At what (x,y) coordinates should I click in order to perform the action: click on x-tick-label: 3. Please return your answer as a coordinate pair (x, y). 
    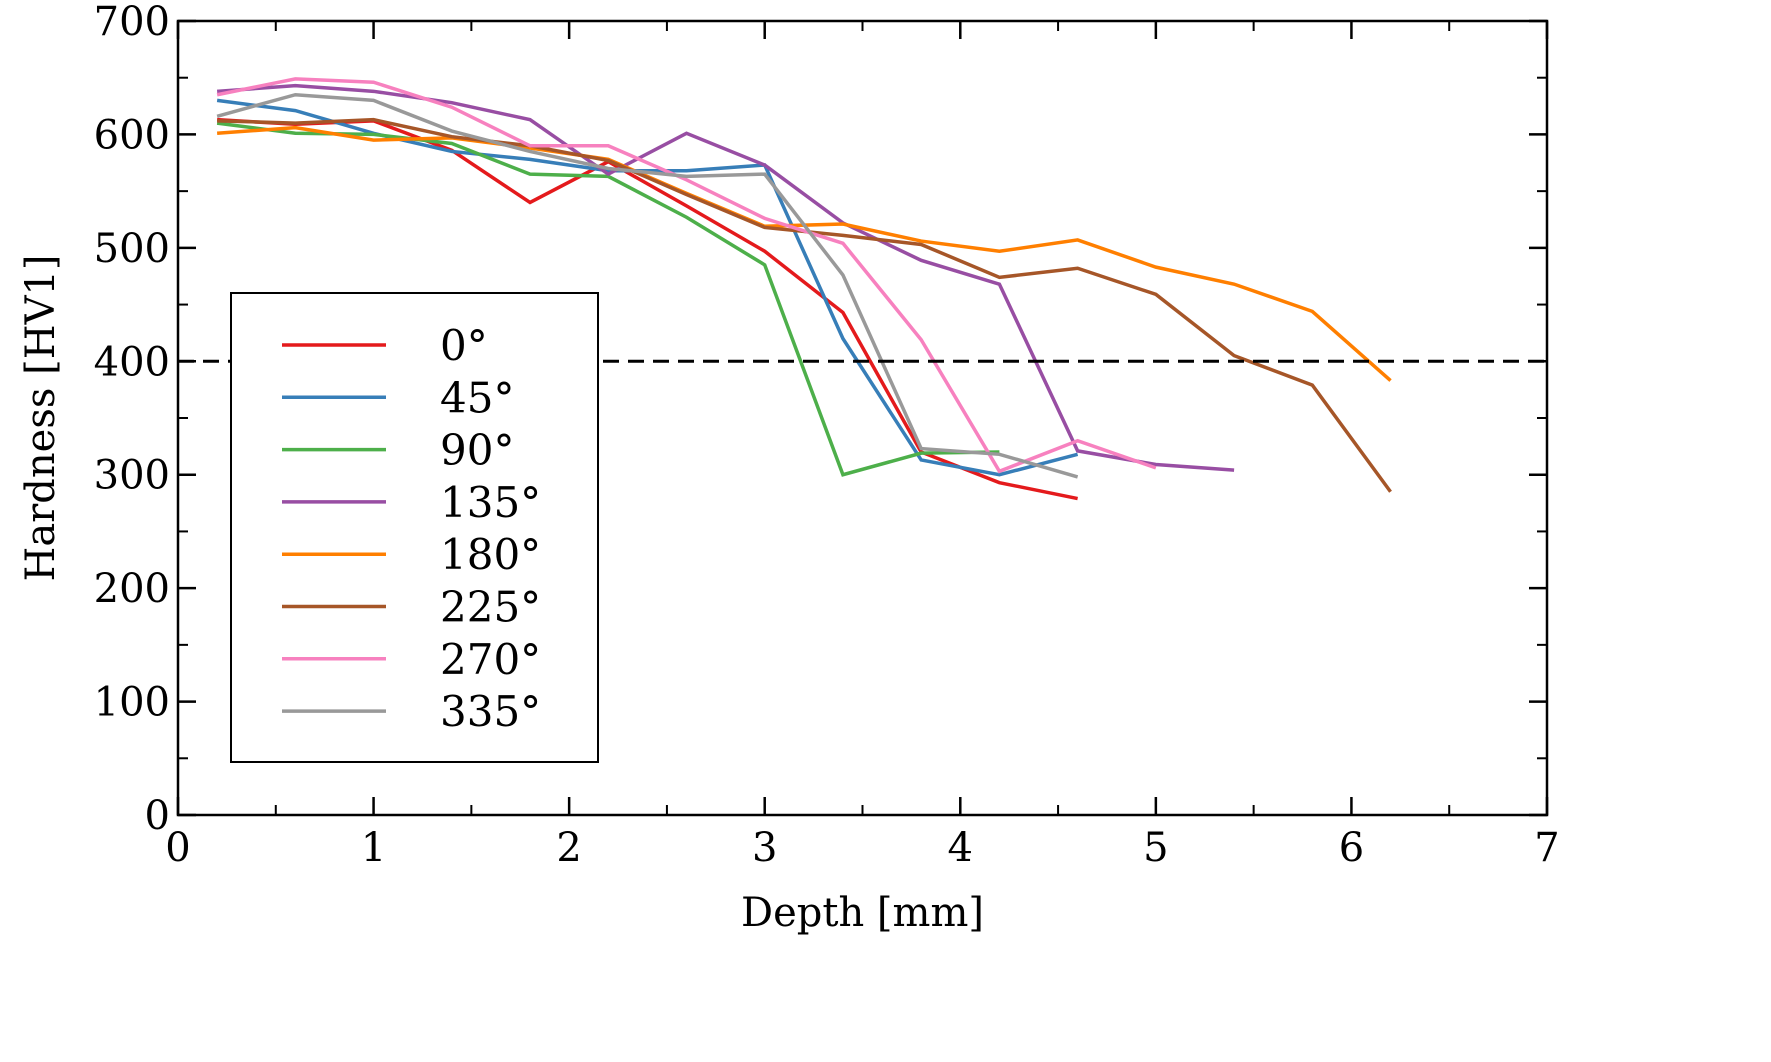
    Looking at the image, I should click on (764, 848).